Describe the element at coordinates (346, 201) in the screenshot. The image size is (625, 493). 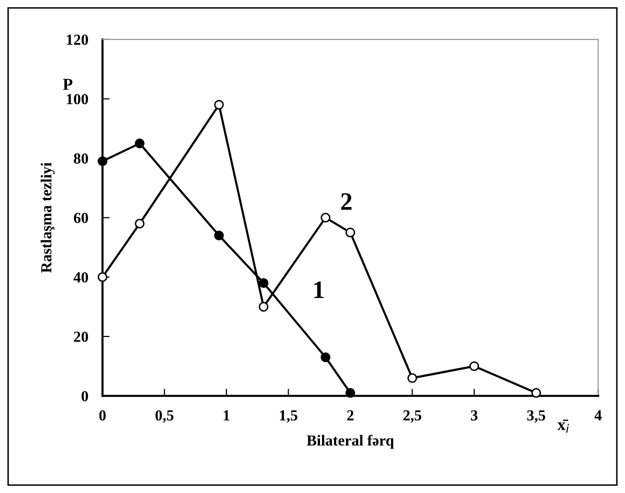
I see `series-label: 2` at that location.